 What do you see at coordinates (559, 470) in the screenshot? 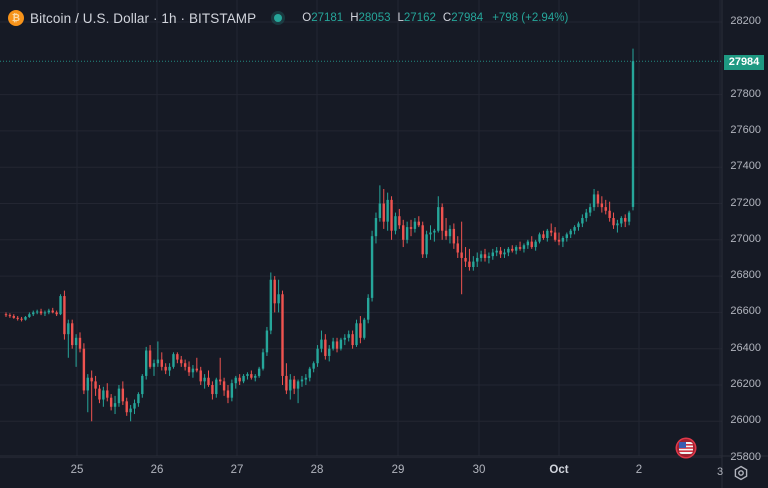
I see `time-axis-label: Oct` at bounding box center [559, 470].